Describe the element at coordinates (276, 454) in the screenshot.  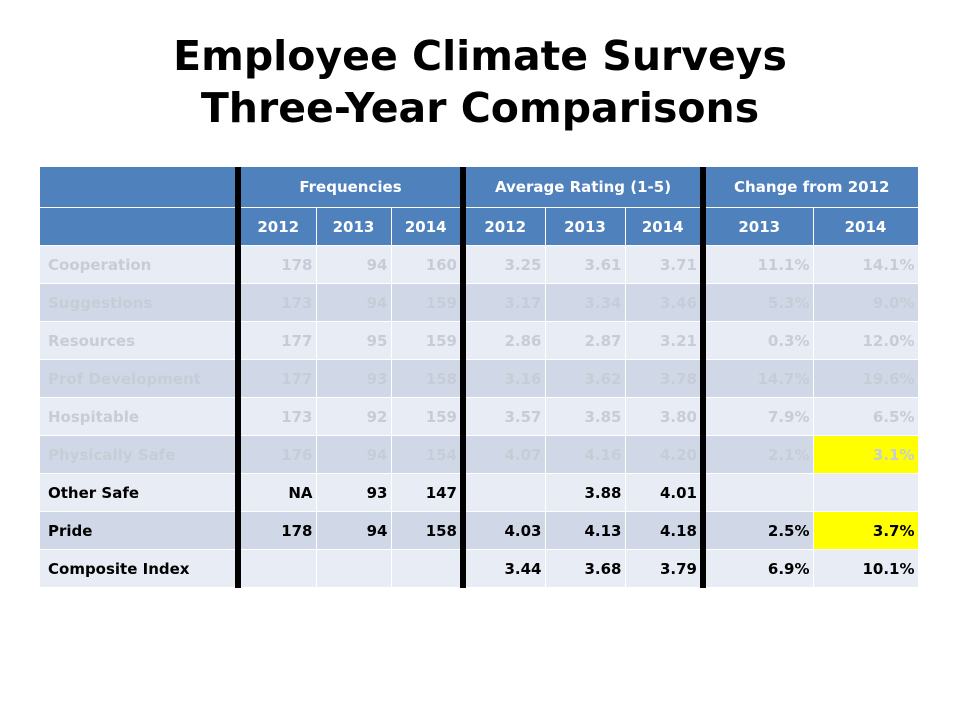
I see `table-cell: 176` at that location.